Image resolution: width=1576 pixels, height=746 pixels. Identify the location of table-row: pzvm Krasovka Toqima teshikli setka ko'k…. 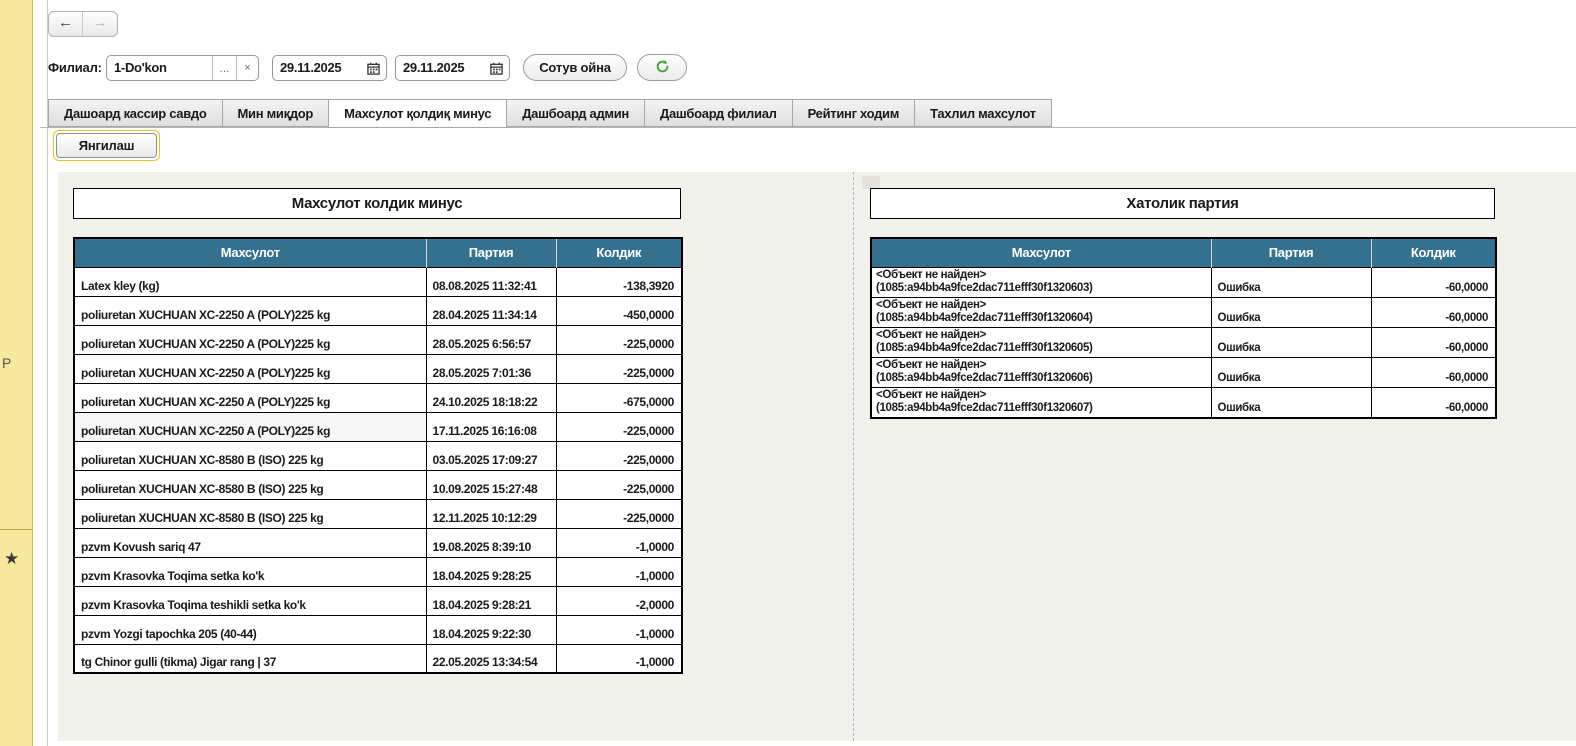
(378, 600).